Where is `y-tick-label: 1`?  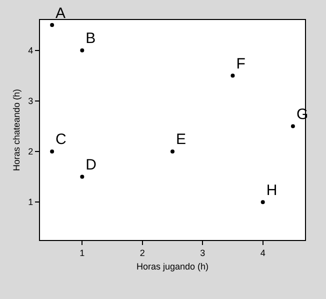 y-tick-label: 1 is located at coordinates (31, 202).